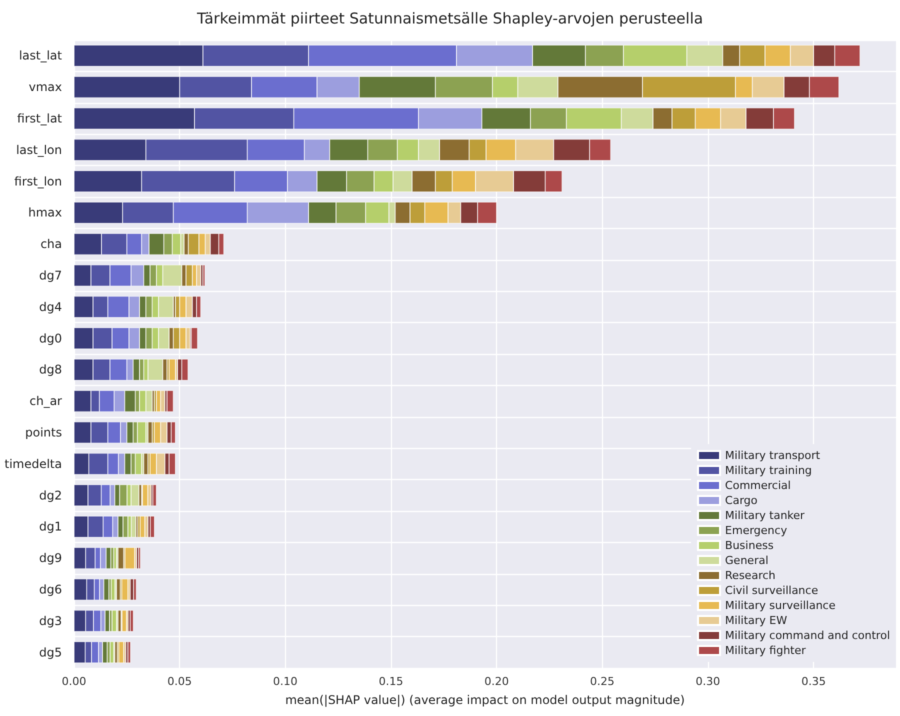 This screenshot has height=716, width=900. I want to click on y-tick-label: points, so click(43, 433).